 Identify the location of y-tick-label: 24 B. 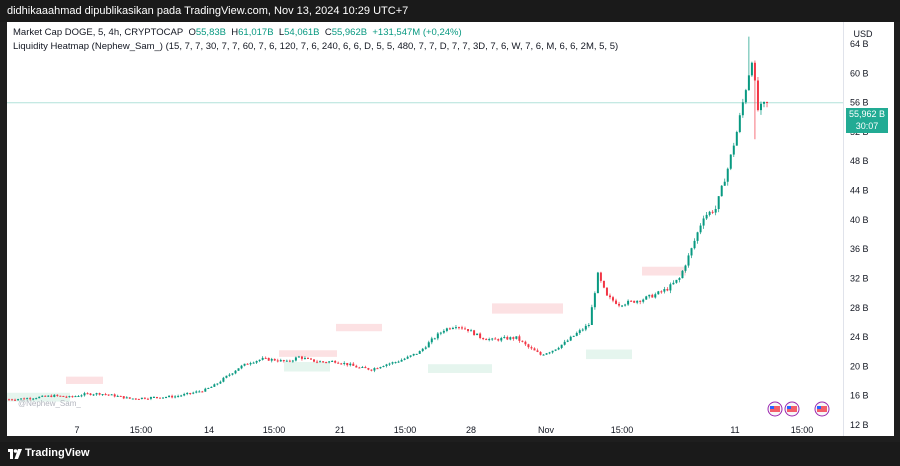
(859, 337).